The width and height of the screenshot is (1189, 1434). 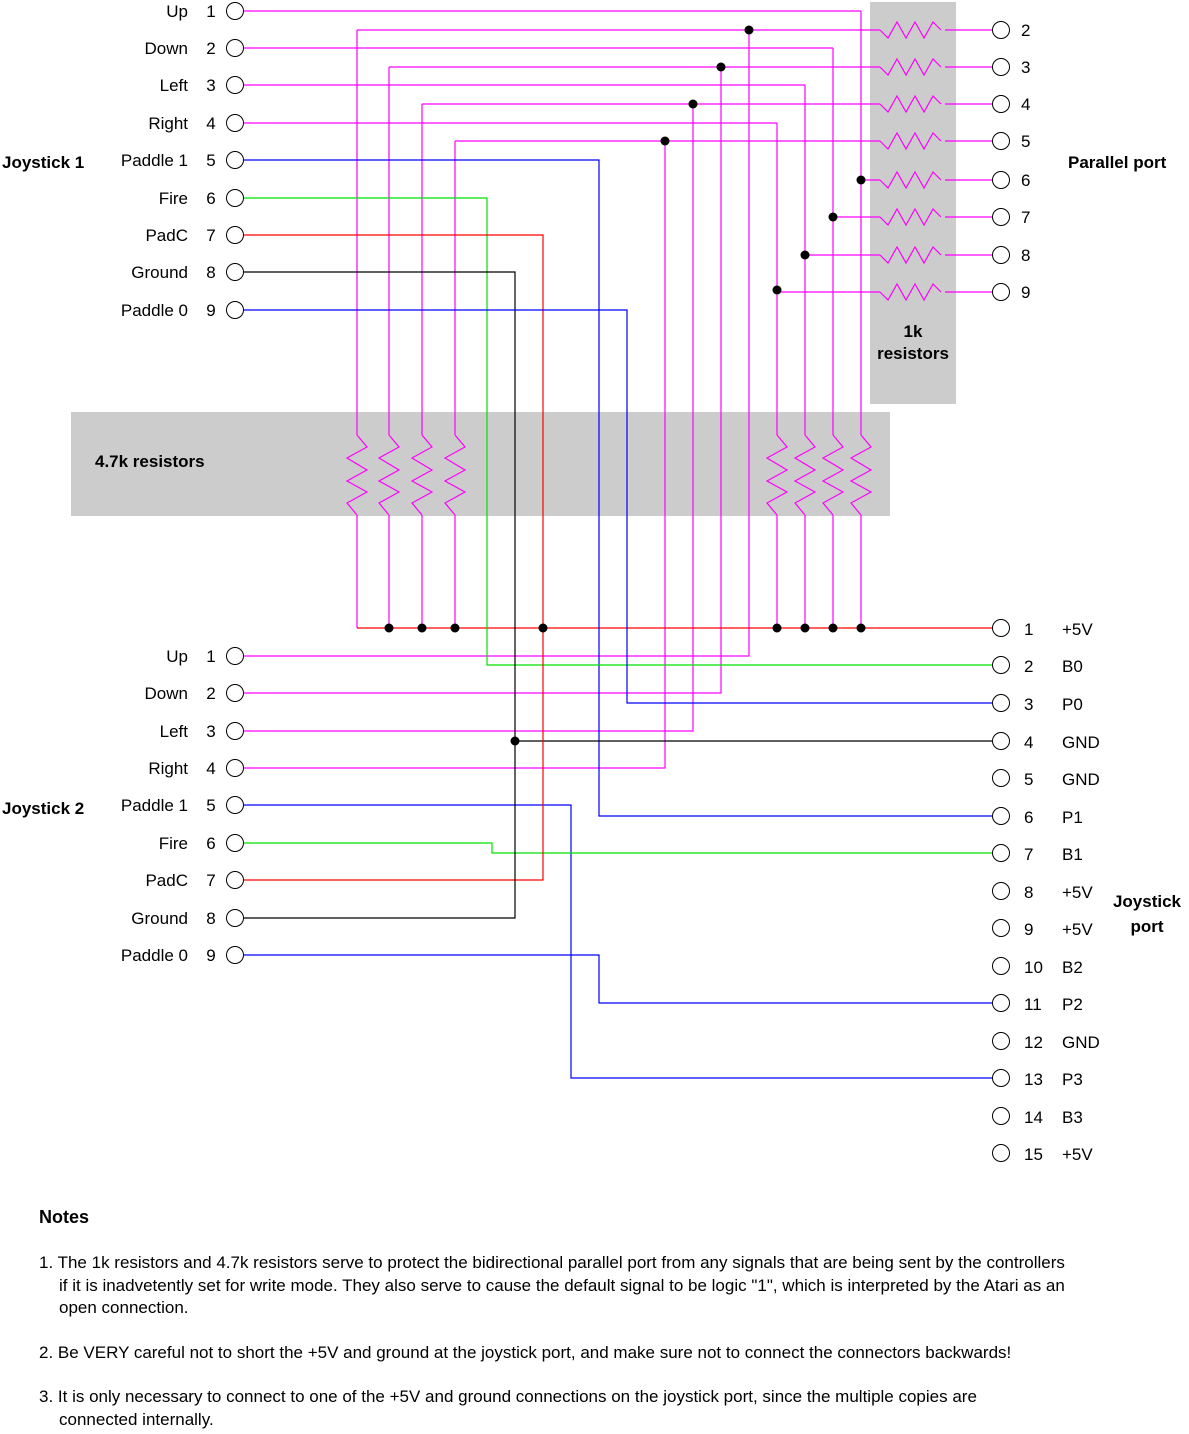 I want to click on joystick-port-pin-name: P0, so click(x=1072, y=704).